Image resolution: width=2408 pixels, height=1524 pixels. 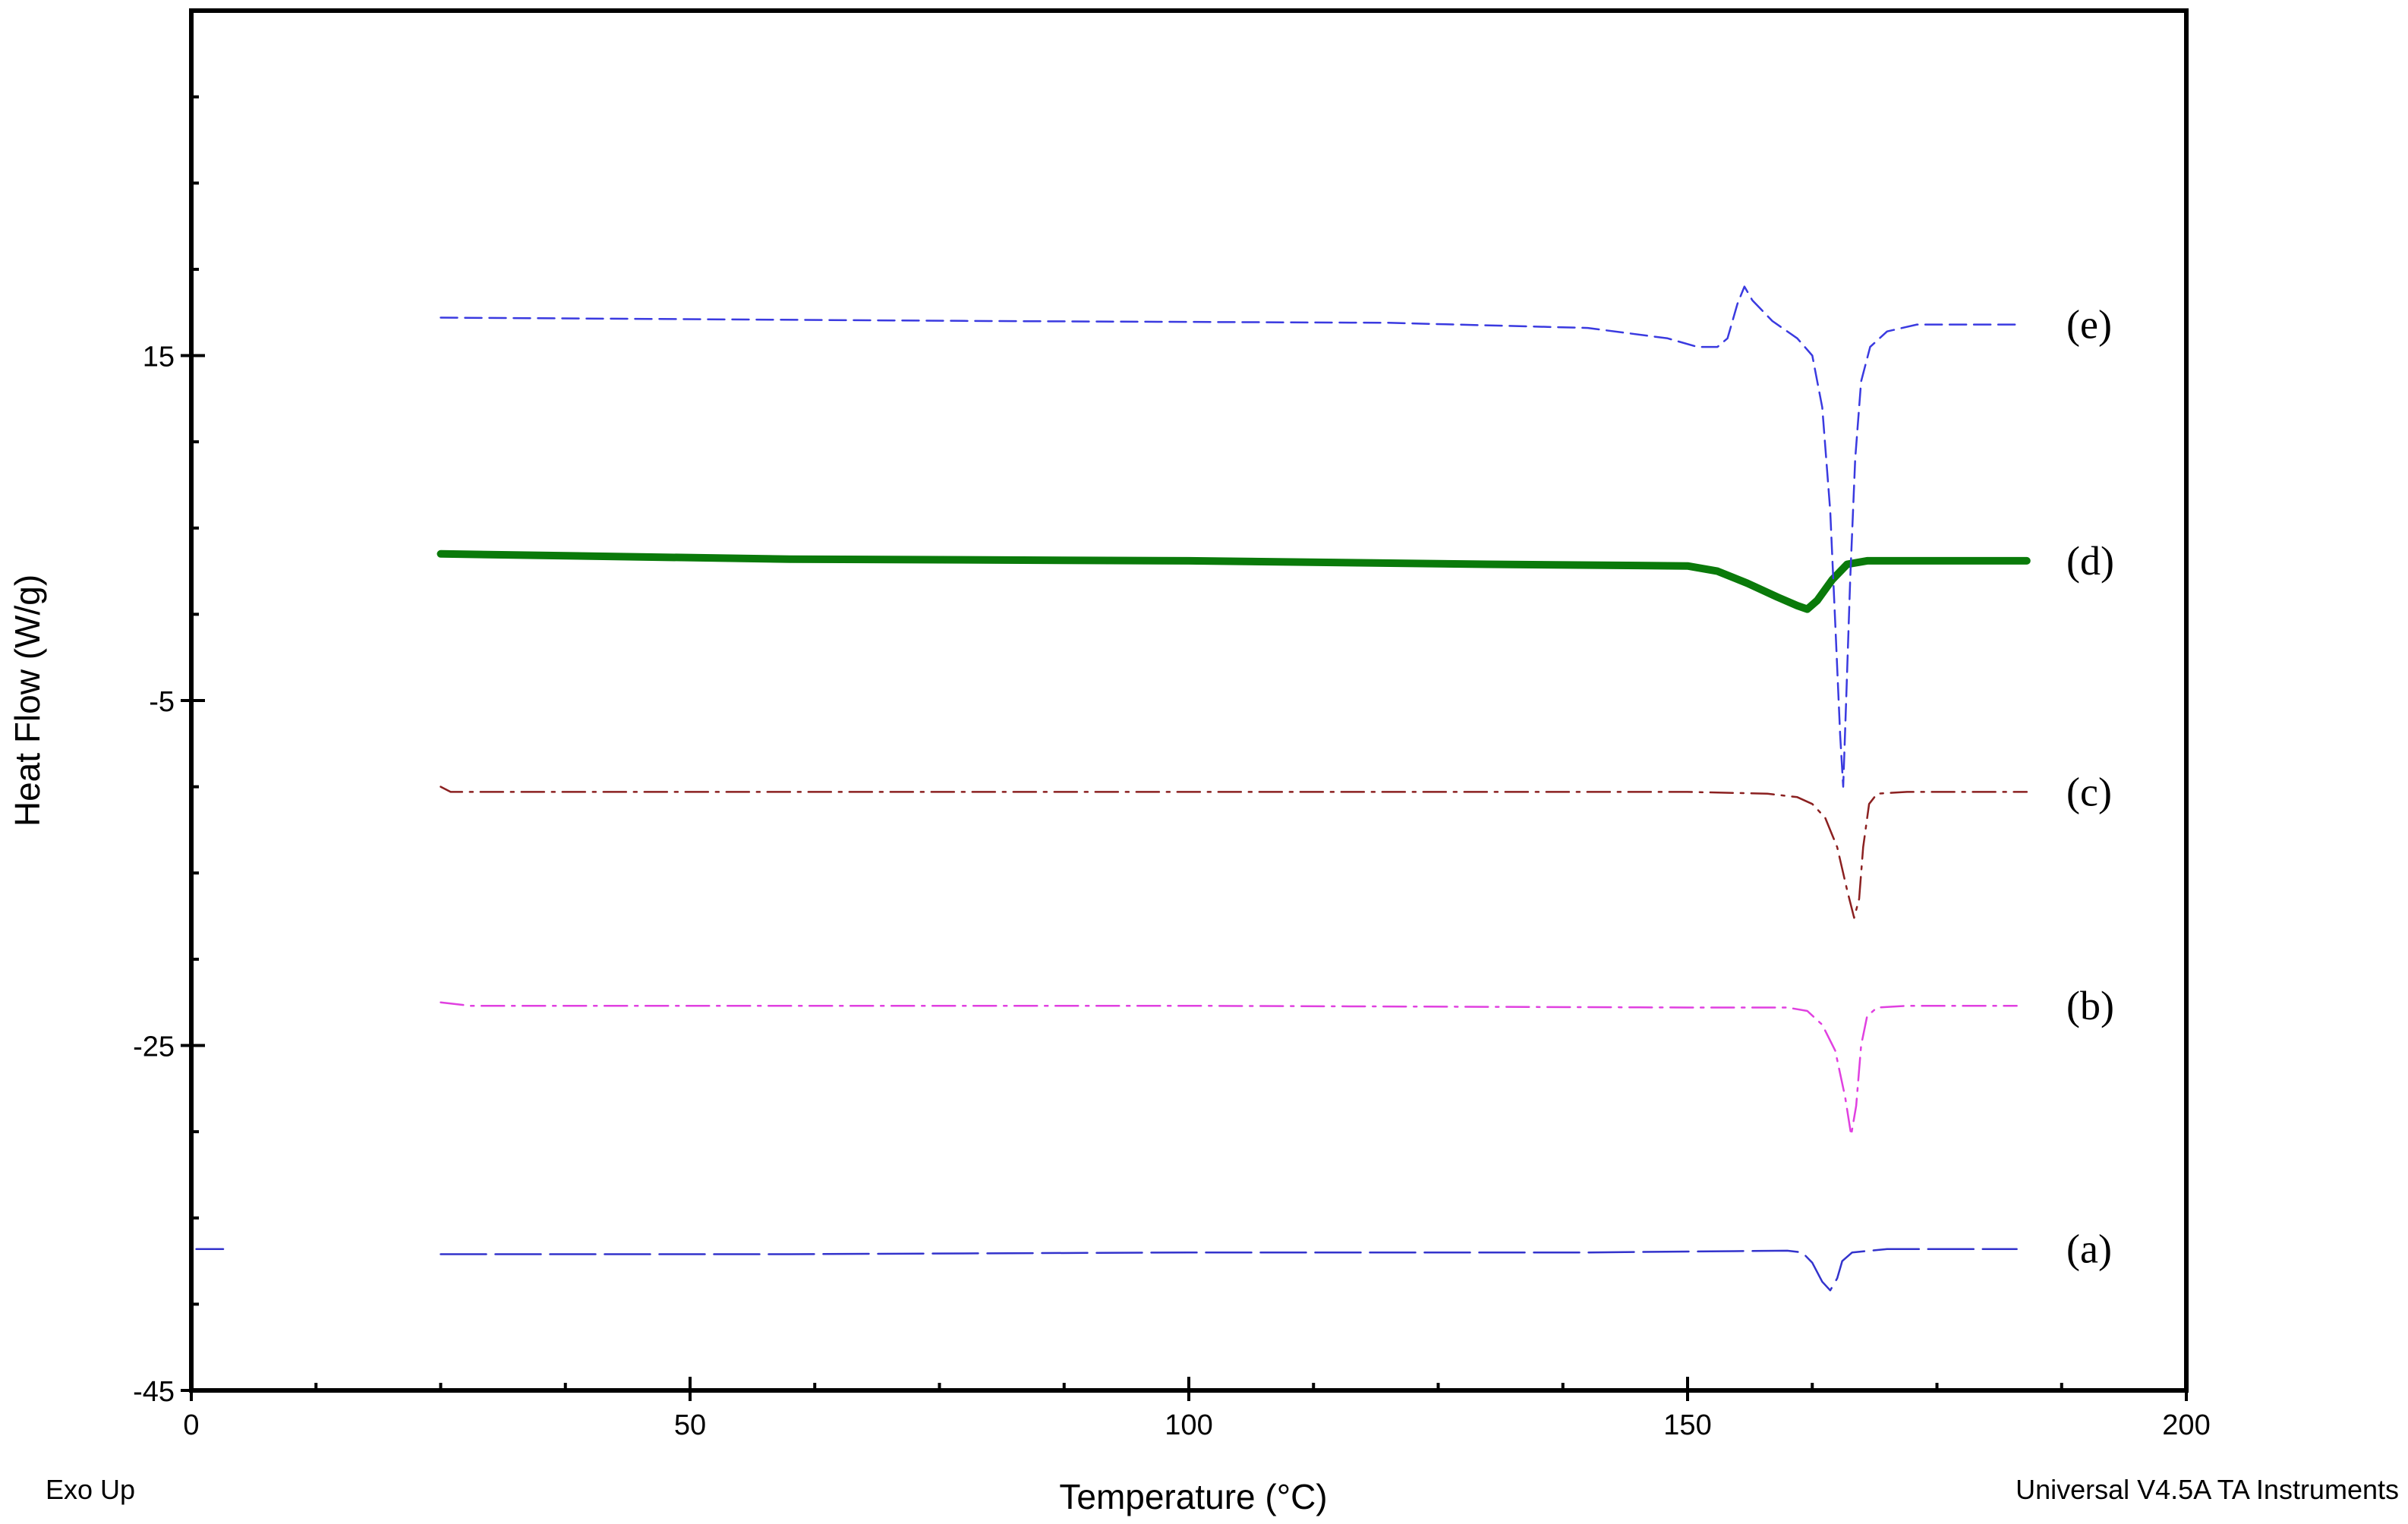 I want to click on x-tick-label: 200, so click(x=2186, y=1425).